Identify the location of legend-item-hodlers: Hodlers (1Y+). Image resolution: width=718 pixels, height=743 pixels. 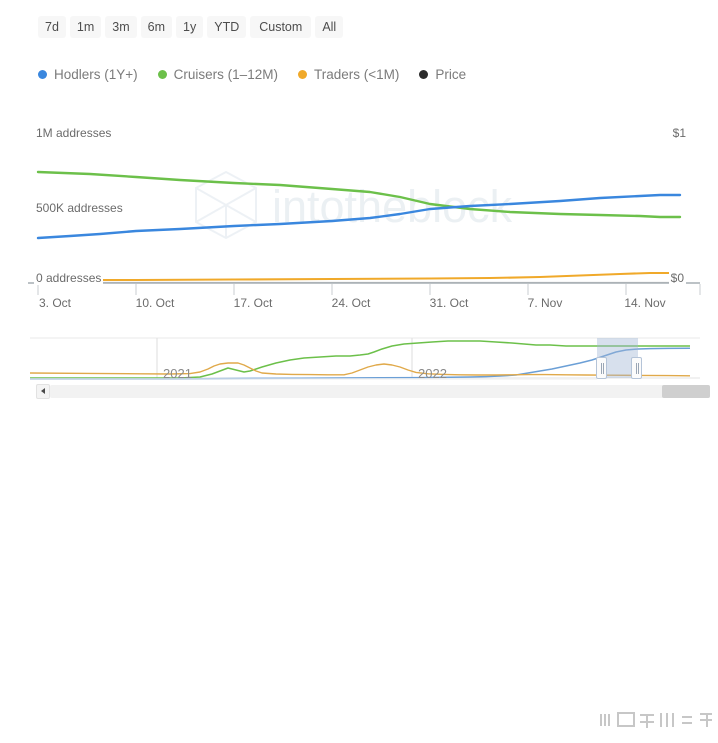
(88, 74).